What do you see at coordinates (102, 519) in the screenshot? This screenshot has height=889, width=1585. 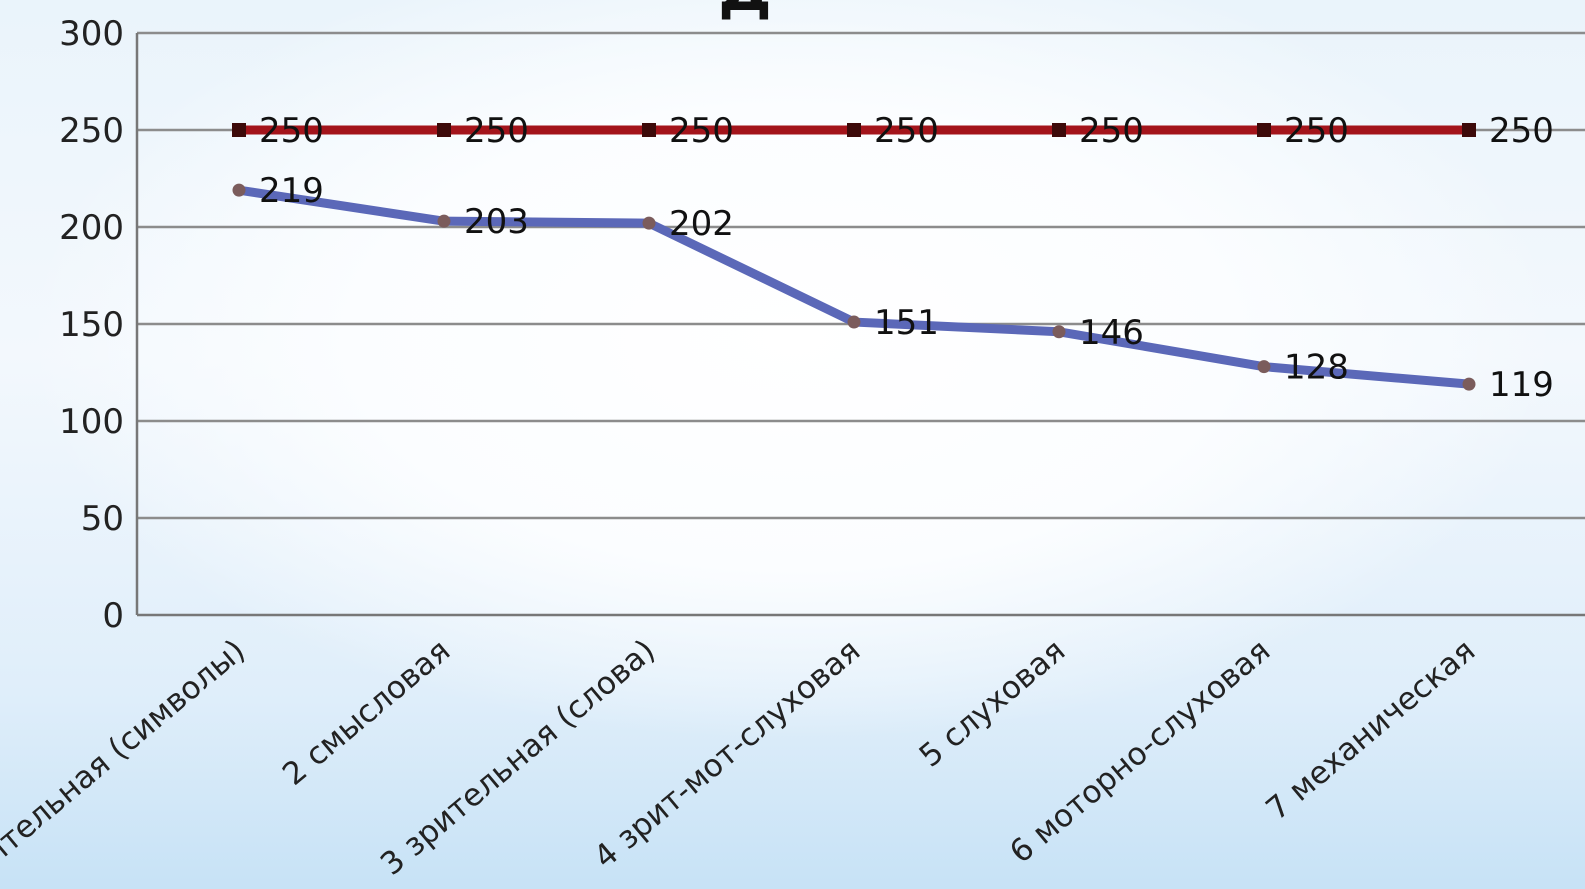 I see `y-tick-label: 50` at bounding box center [102, 519].